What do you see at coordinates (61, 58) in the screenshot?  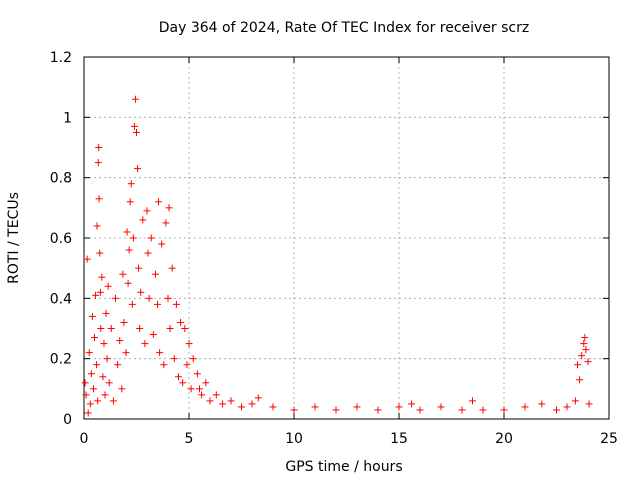 I see `y-tick-label: 1.2` at bounding box center [61, 58].